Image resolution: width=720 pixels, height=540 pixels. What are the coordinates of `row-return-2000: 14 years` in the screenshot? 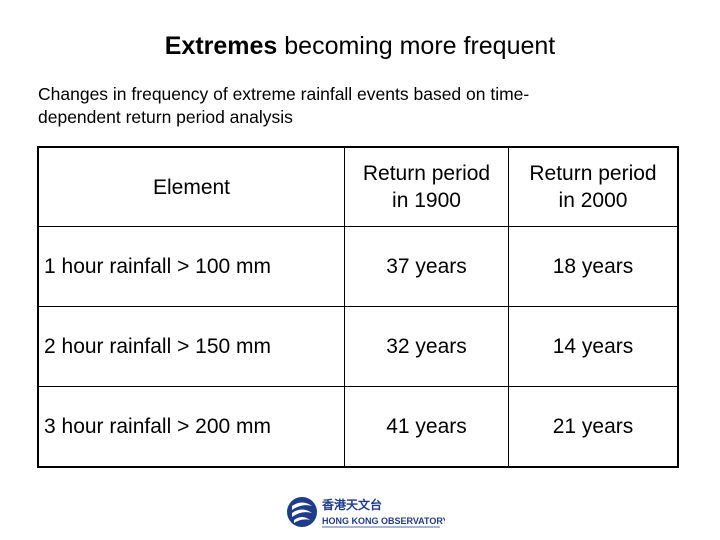 It's located at (593, 346).